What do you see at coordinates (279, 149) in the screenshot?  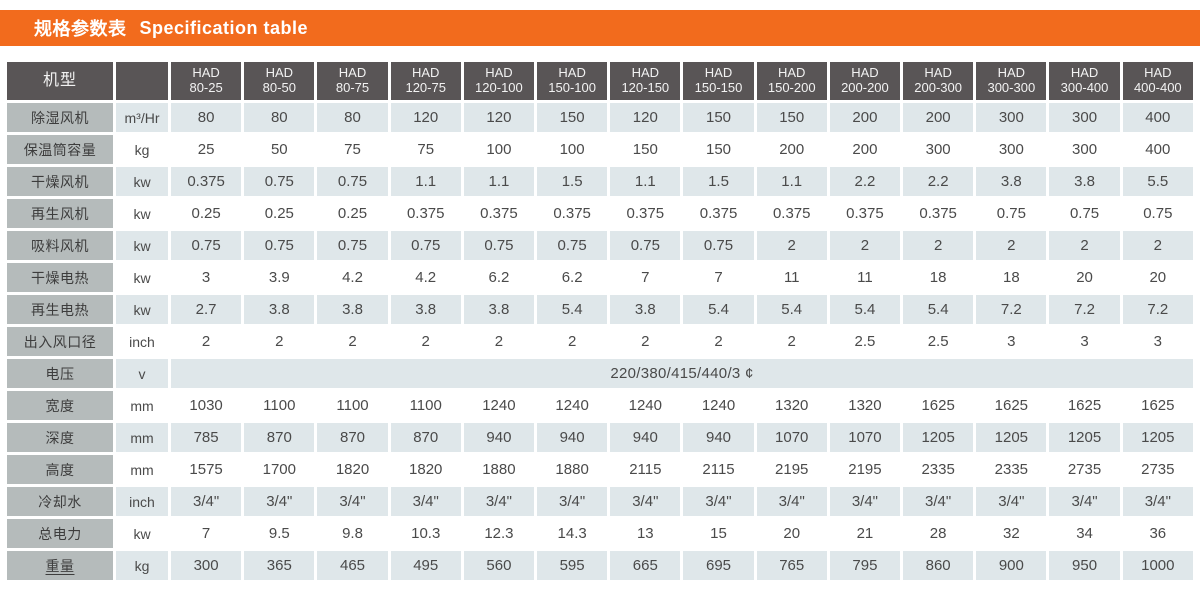 I see `spec-value-cell: 50` at bounding box center [279, 149].